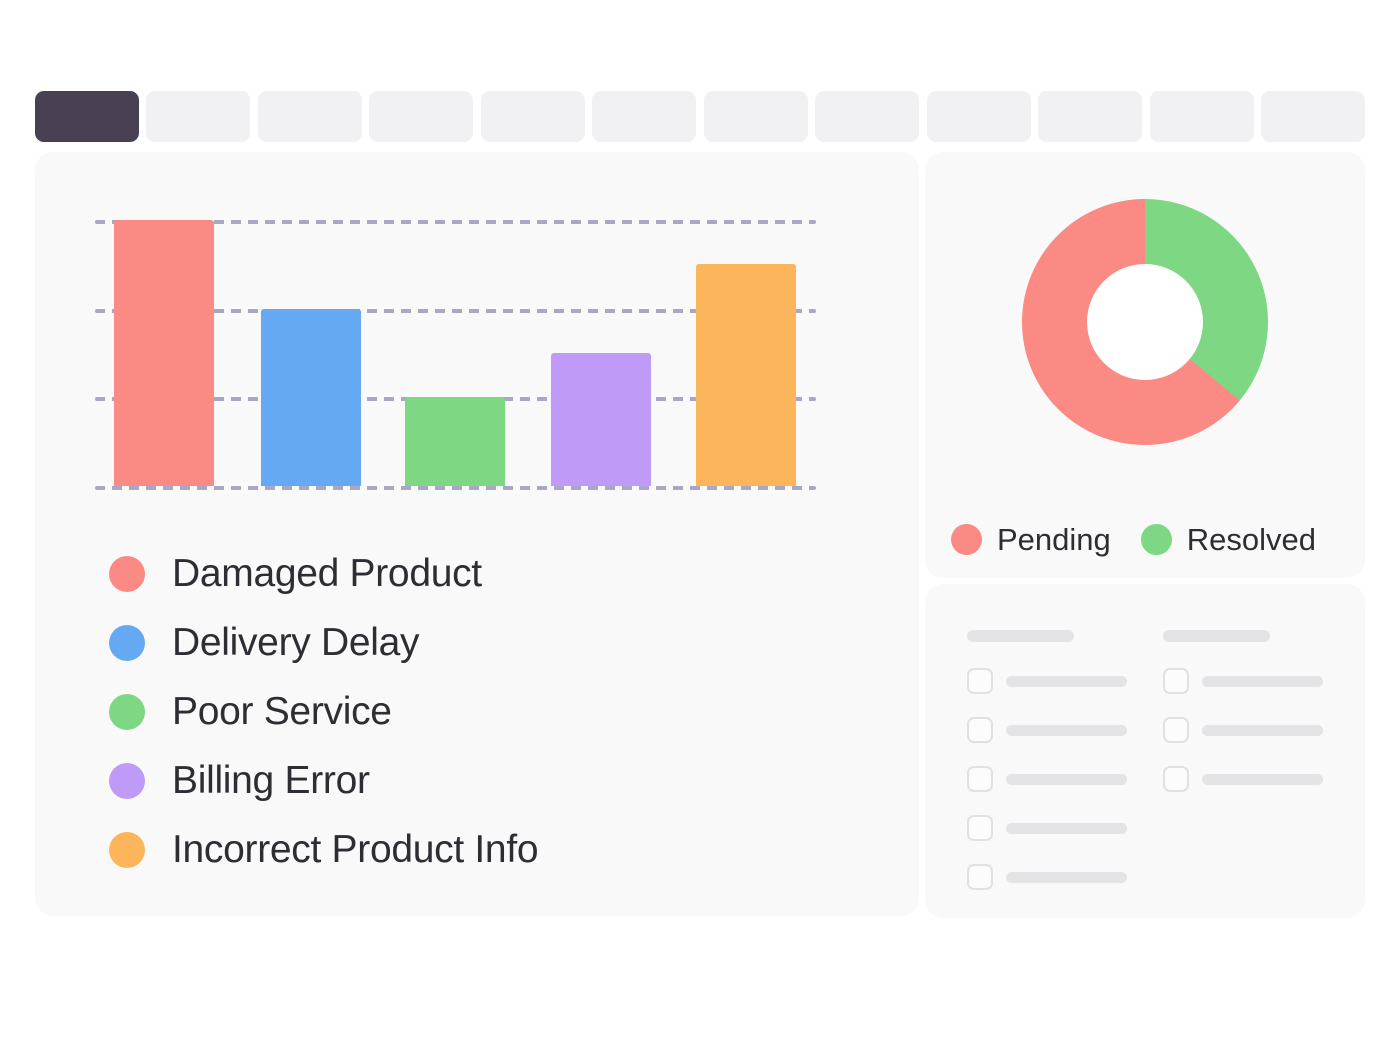 Image resolution: width=1400 pixels, height=1038 pixels. Describe the element at coordinates (700, 116) in the screenshot. I see `tab-bar` at that location.